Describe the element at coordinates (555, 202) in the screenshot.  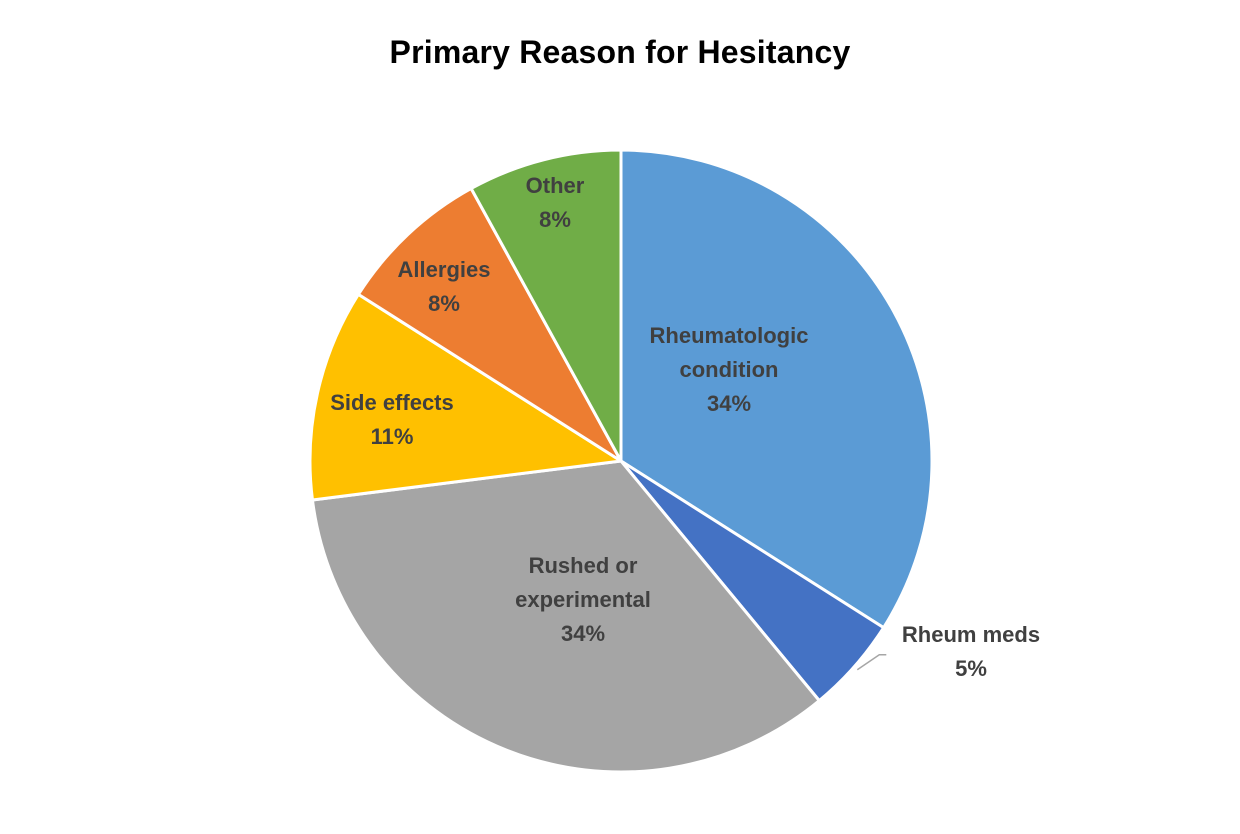
I see `slice-label-other: Other 8%` at that location.